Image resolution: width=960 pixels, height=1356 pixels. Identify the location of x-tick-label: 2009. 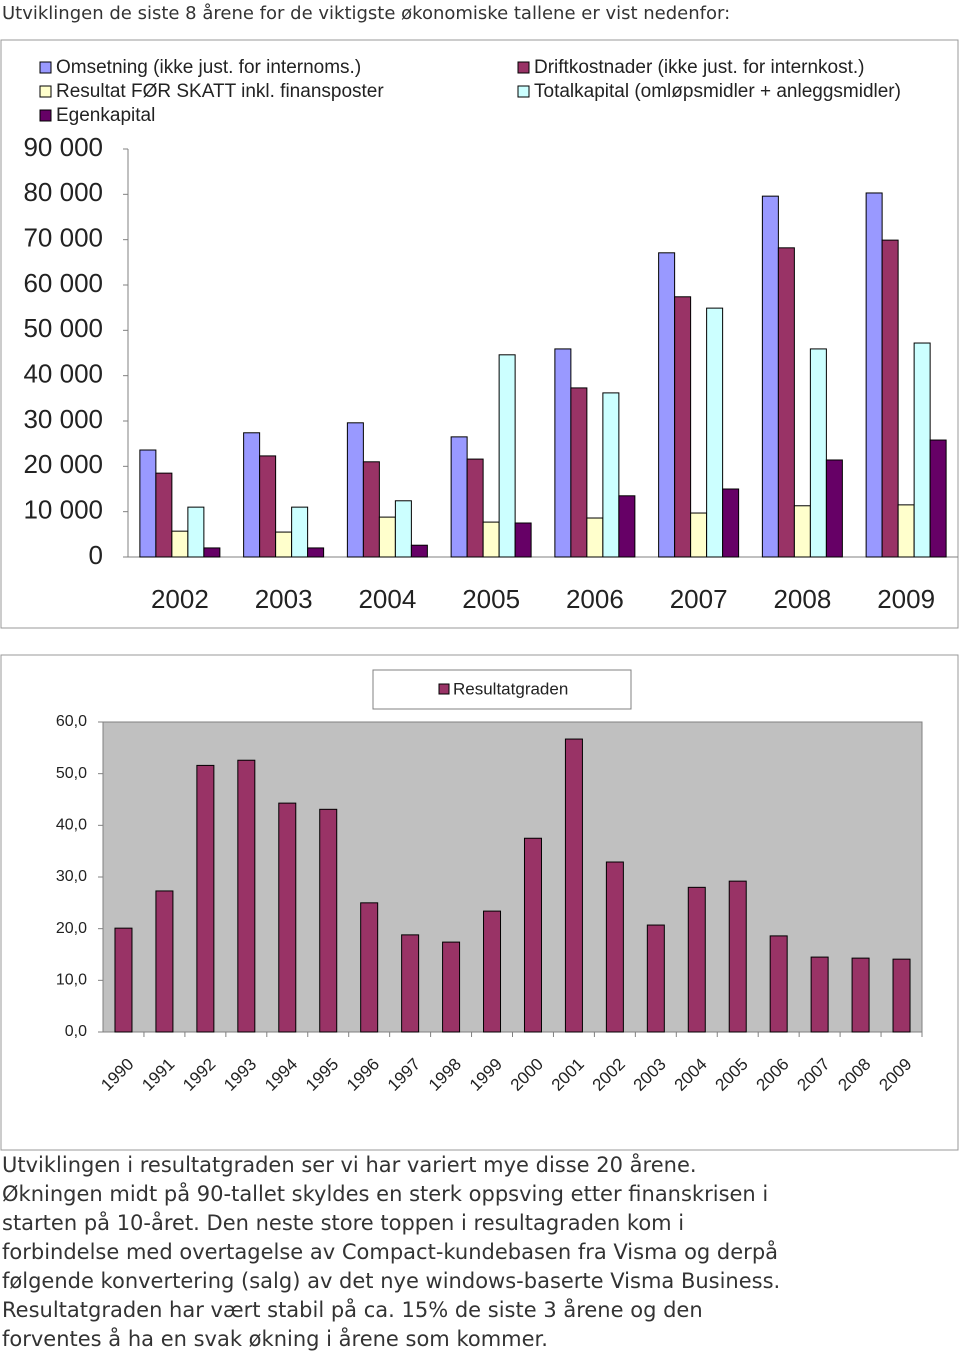
(906, 599).